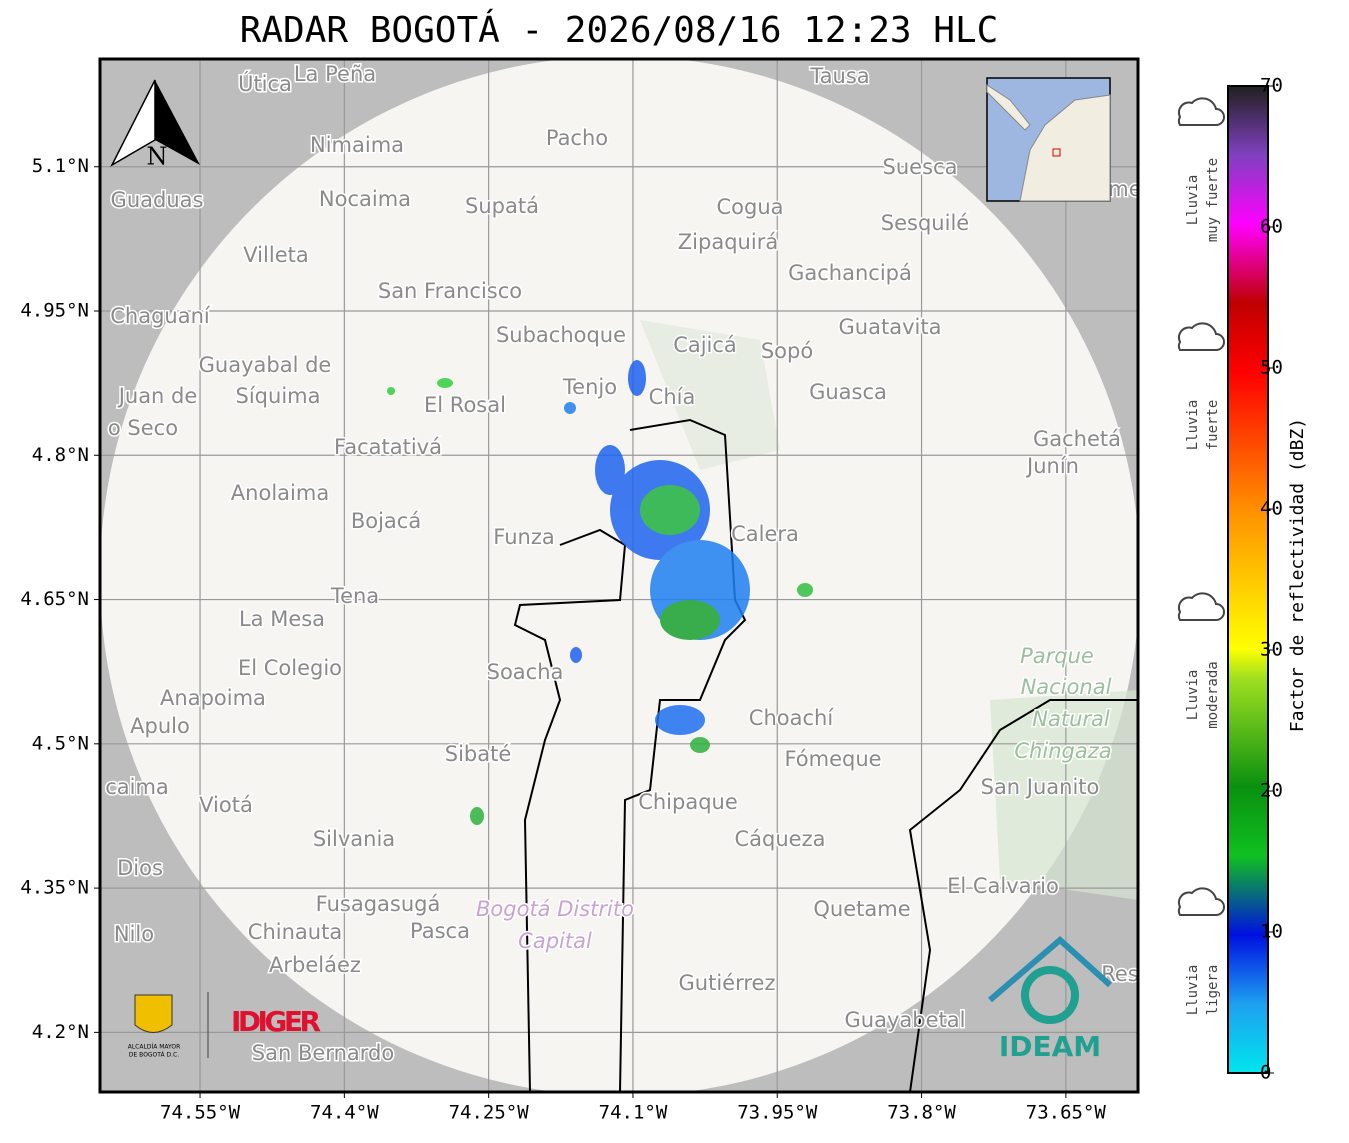  Describe the element at coordinates (450, 291) in the screenshot. I see `place-label: San Francisco` at that location.